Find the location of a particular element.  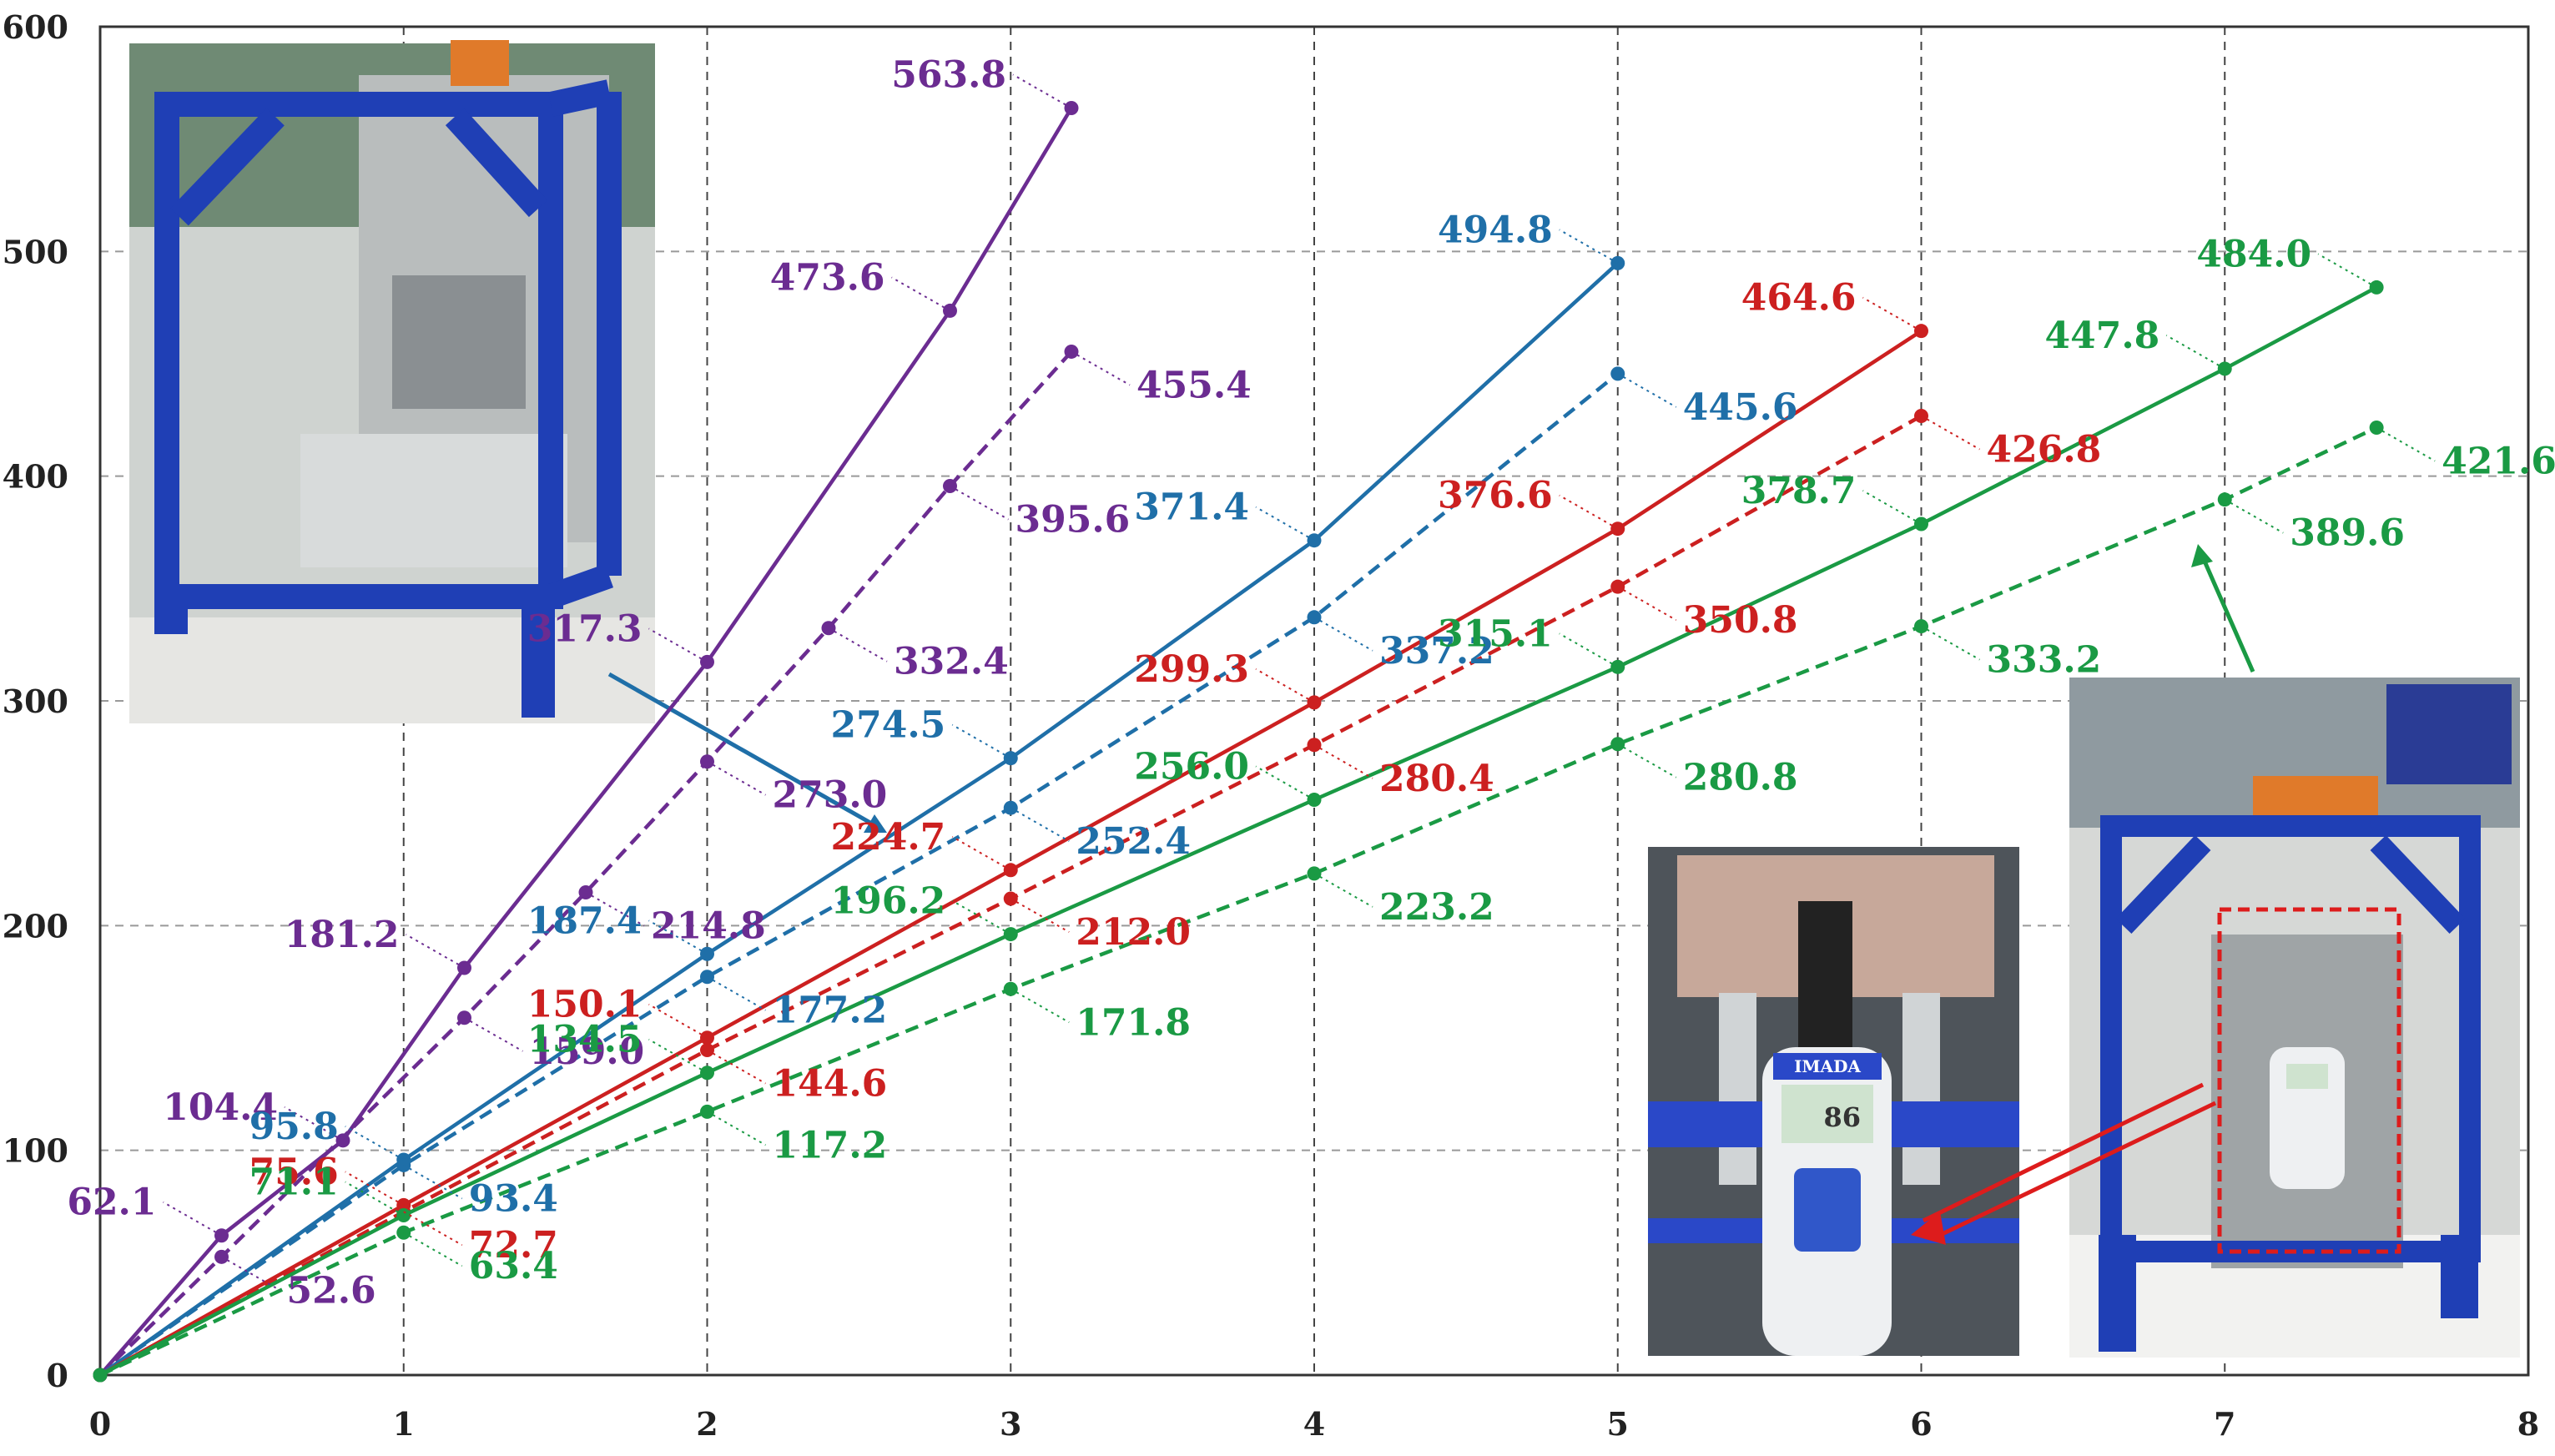

x-tick-label: 8 is located at coordinates (2528, 1424).